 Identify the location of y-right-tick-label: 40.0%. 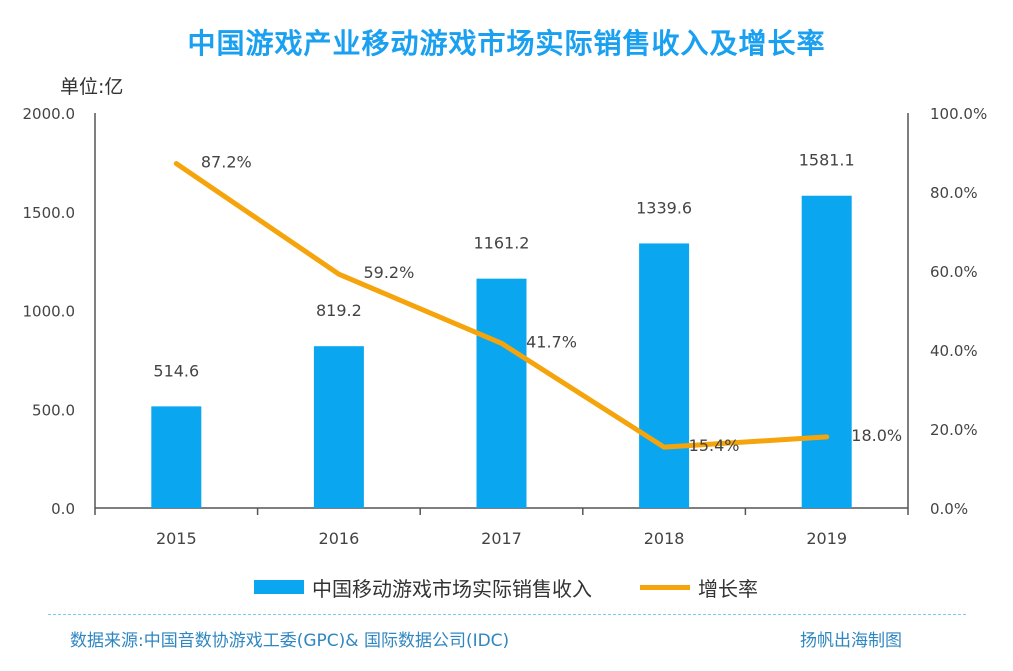
(954, 351).